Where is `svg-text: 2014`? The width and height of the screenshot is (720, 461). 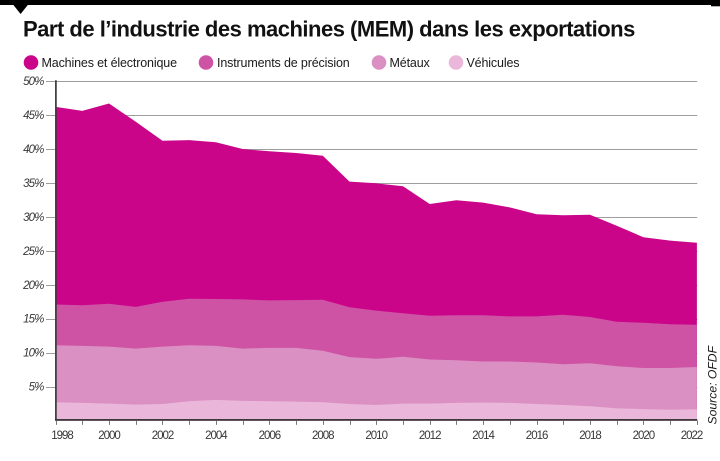 svg-text: 2014 is located at coordinates (483, 436).